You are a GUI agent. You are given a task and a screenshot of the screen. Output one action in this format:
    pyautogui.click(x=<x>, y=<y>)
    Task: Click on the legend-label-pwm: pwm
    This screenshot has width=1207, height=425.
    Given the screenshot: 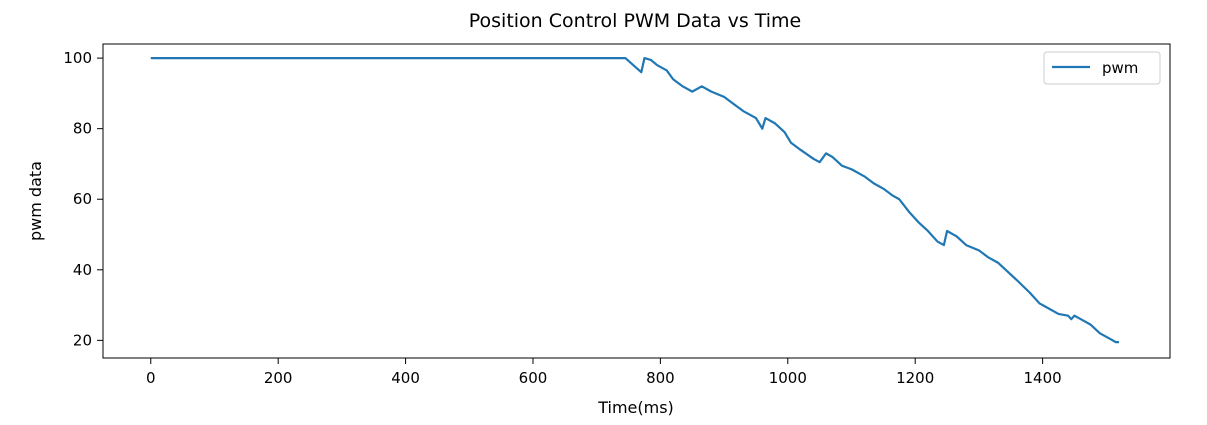 What is the action you would take?
    pyautogui.click(x=1120, y=68)
    